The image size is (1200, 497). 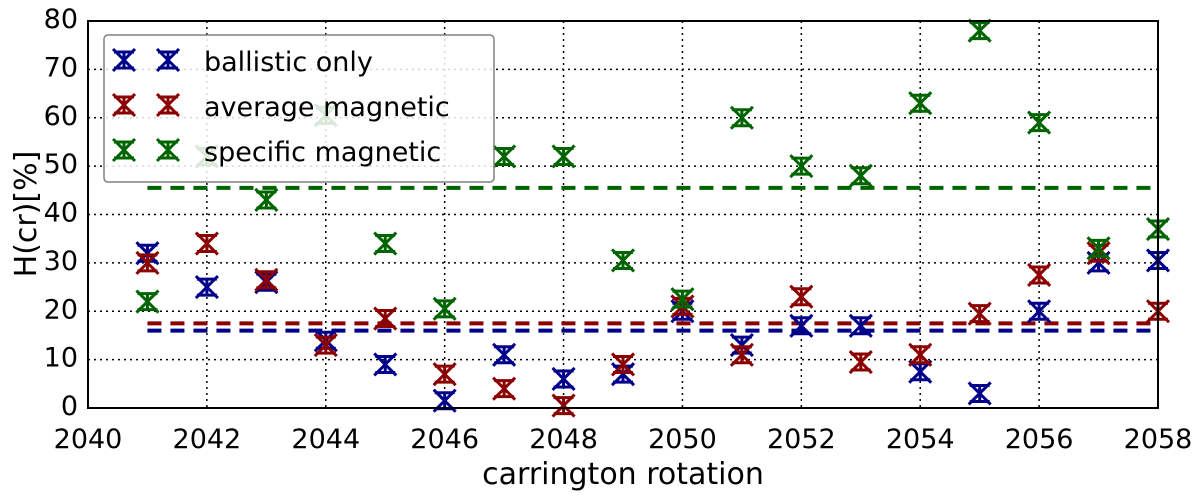 I want to click on y-tick-label: 40, so click(x=61, y=213).